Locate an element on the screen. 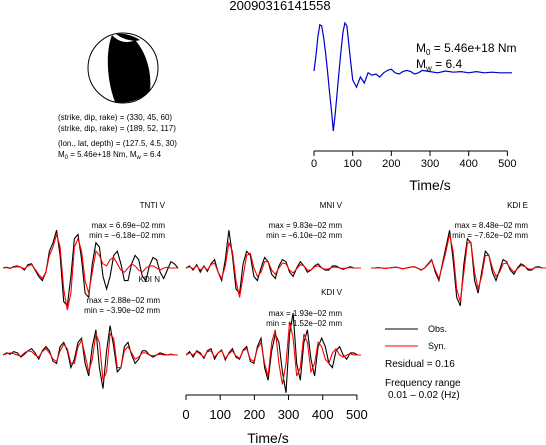  waveform-syn-KDI_V is located at coordinates (273, 353).